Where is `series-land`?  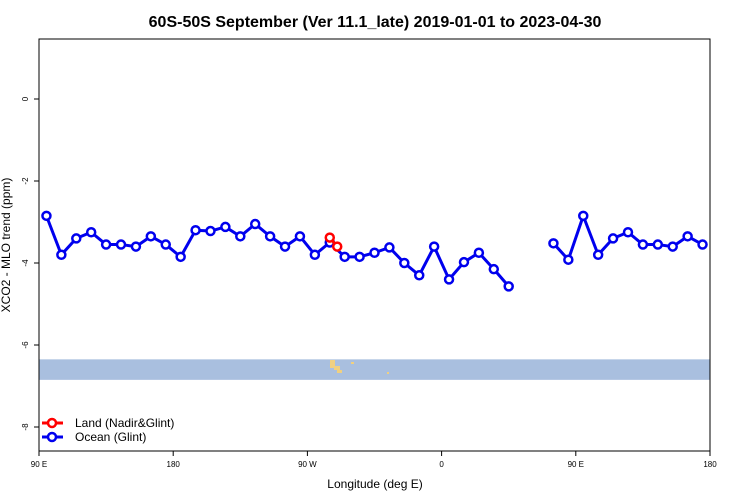 series-land is located at coordinates (333, 242).